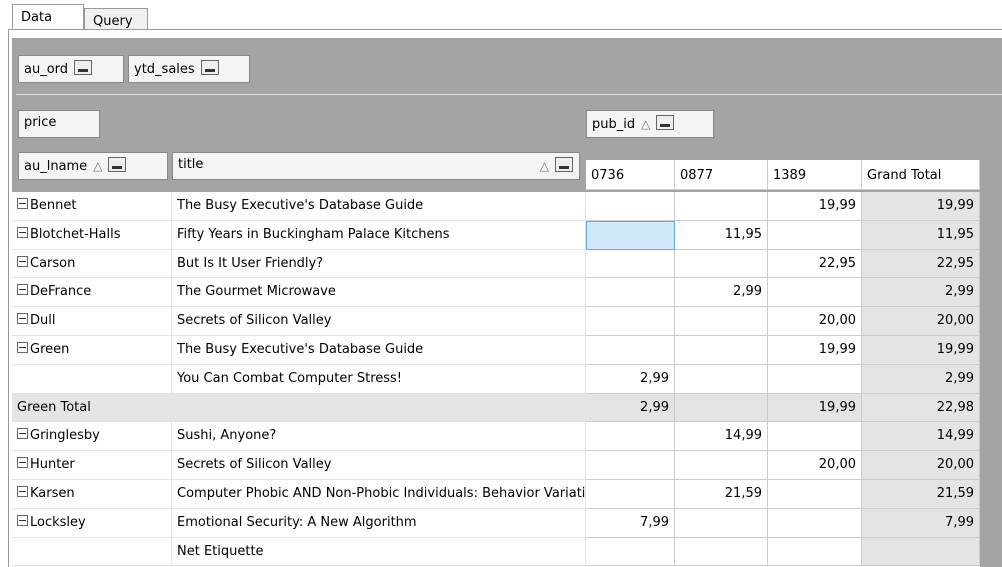 This screenshot has width=1002, height=567. I want to click on author-name: Bennet, so click(53, 205).